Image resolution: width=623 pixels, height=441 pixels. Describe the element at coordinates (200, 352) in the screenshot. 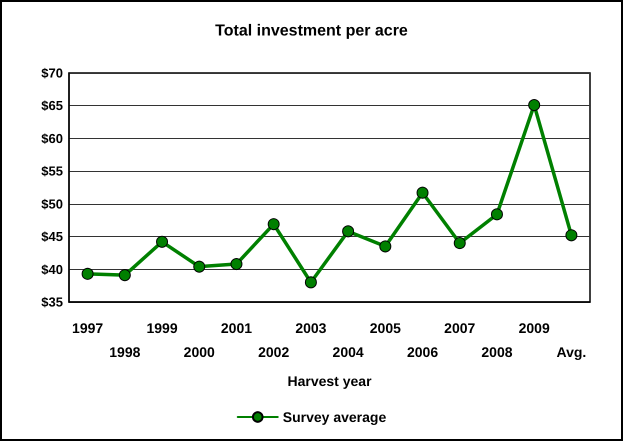

I see `x-tick-label: 2000` at that location.